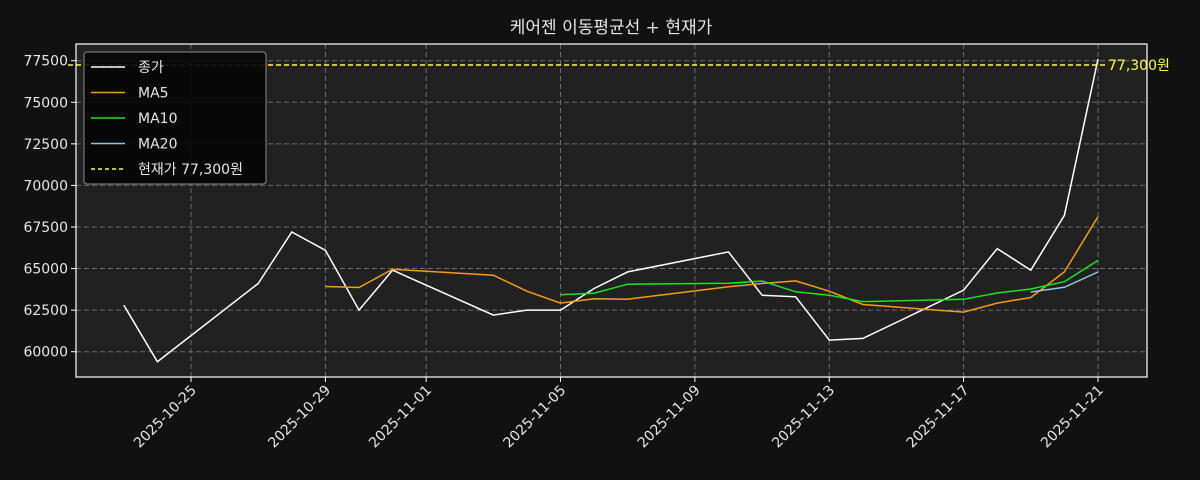 The width and height of the screenshot is (1200, 480). What do you see at coordinates (45, 228) in the screenshot?
I see `y-tick-label: 67500` at bounding box center [45, 228].